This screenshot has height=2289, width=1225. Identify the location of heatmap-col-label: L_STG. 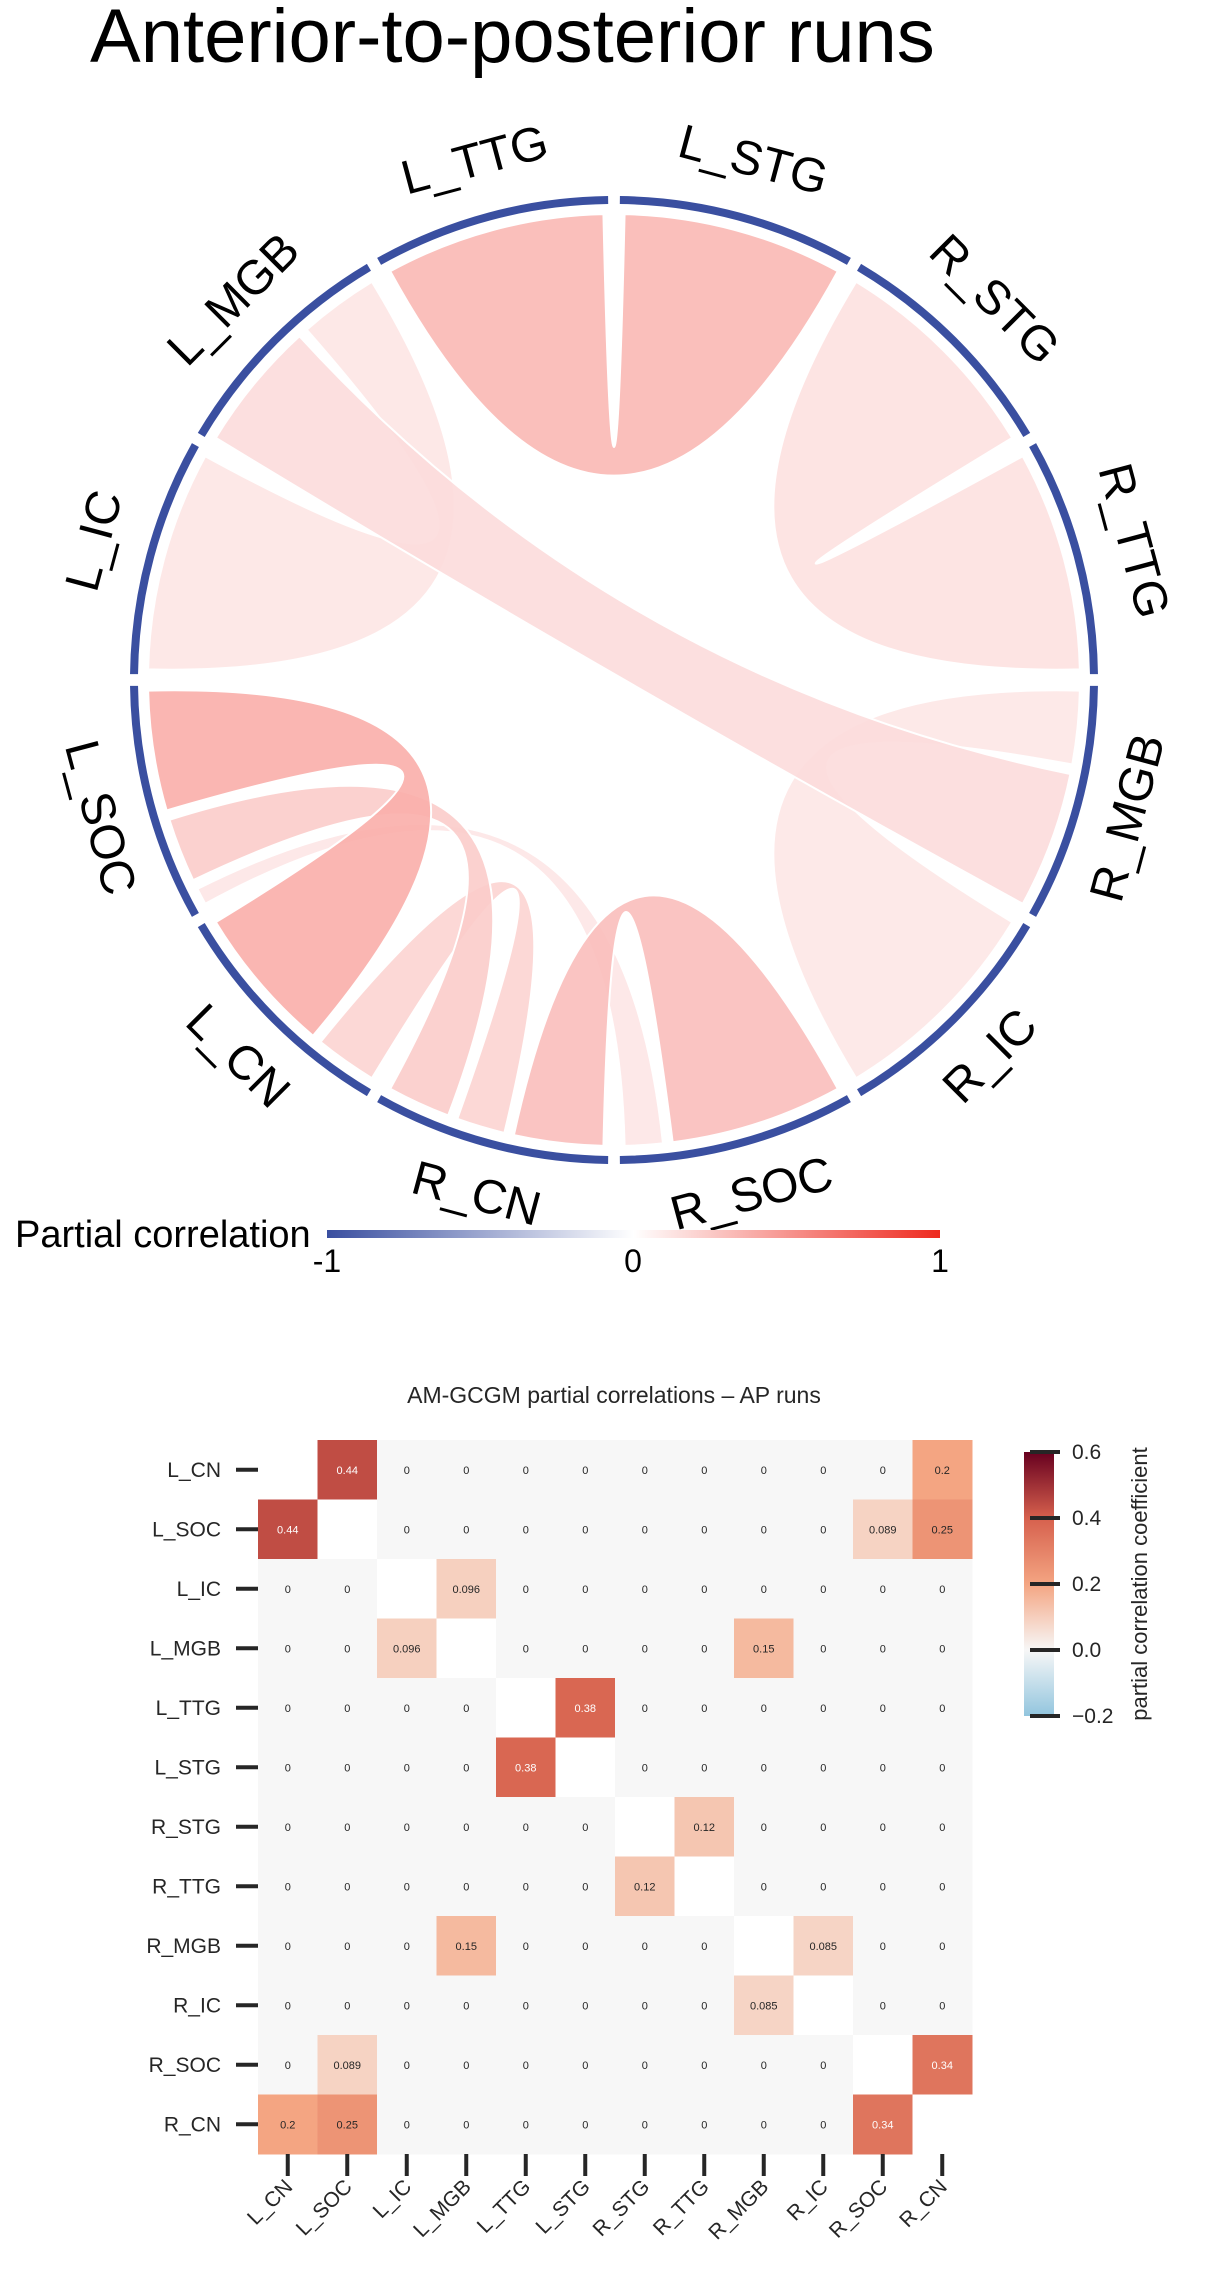
(562, 2206).